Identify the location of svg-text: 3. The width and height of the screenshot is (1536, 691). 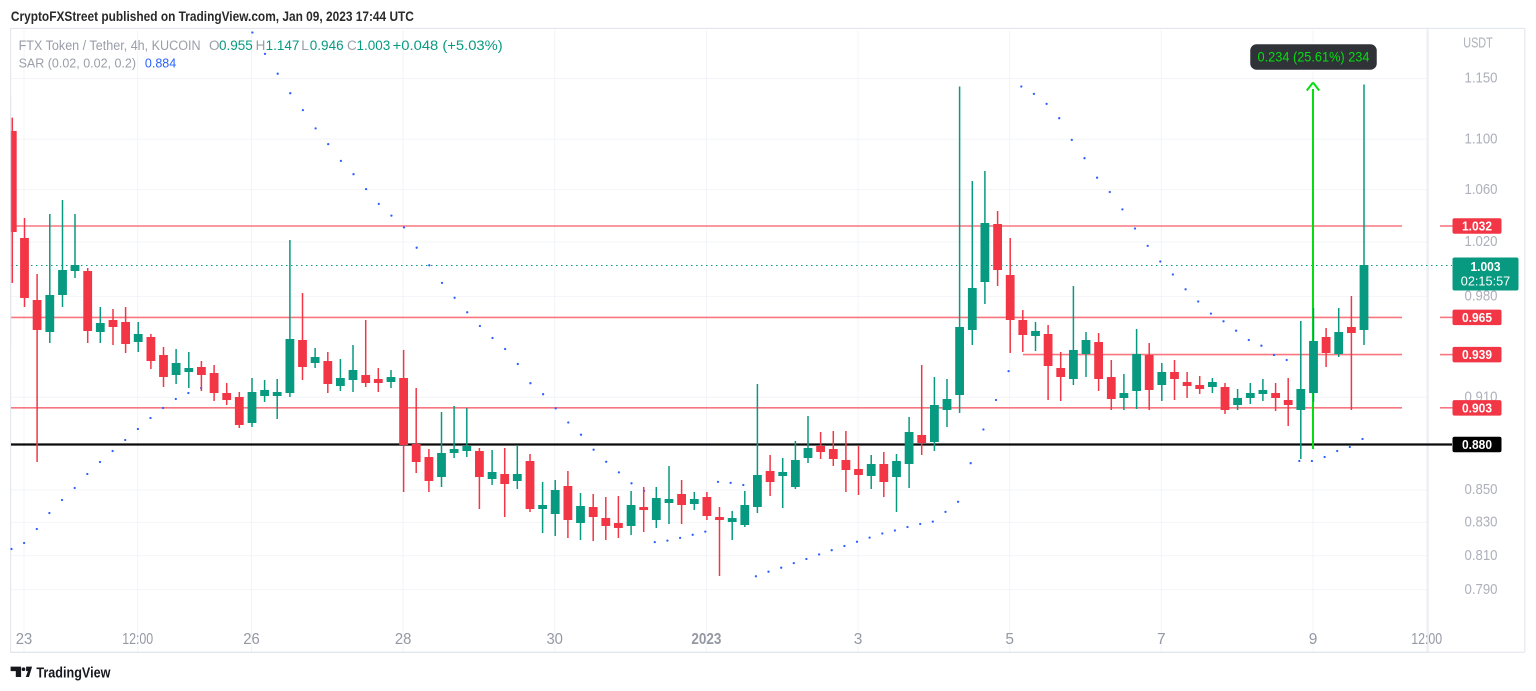
(858, 639).